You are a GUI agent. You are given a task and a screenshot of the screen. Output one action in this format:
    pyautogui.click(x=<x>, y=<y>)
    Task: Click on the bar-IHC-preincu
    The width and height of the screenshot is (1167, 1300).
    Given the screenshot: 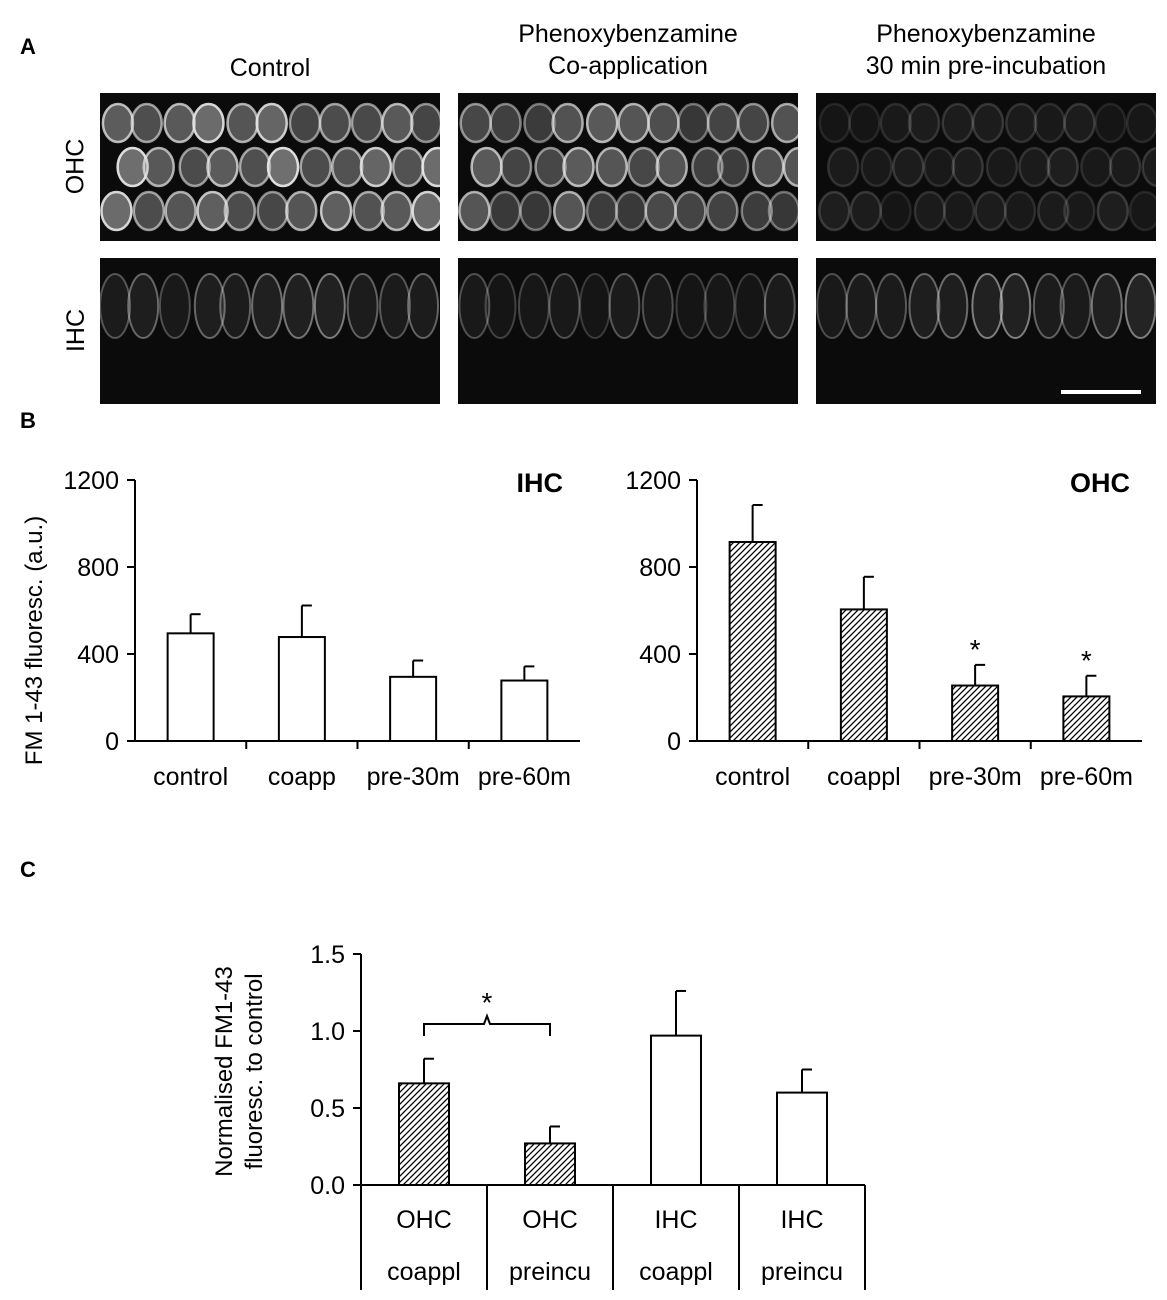 What is the action you would take?
    pyautogui.click(x=802, y=1139)
    